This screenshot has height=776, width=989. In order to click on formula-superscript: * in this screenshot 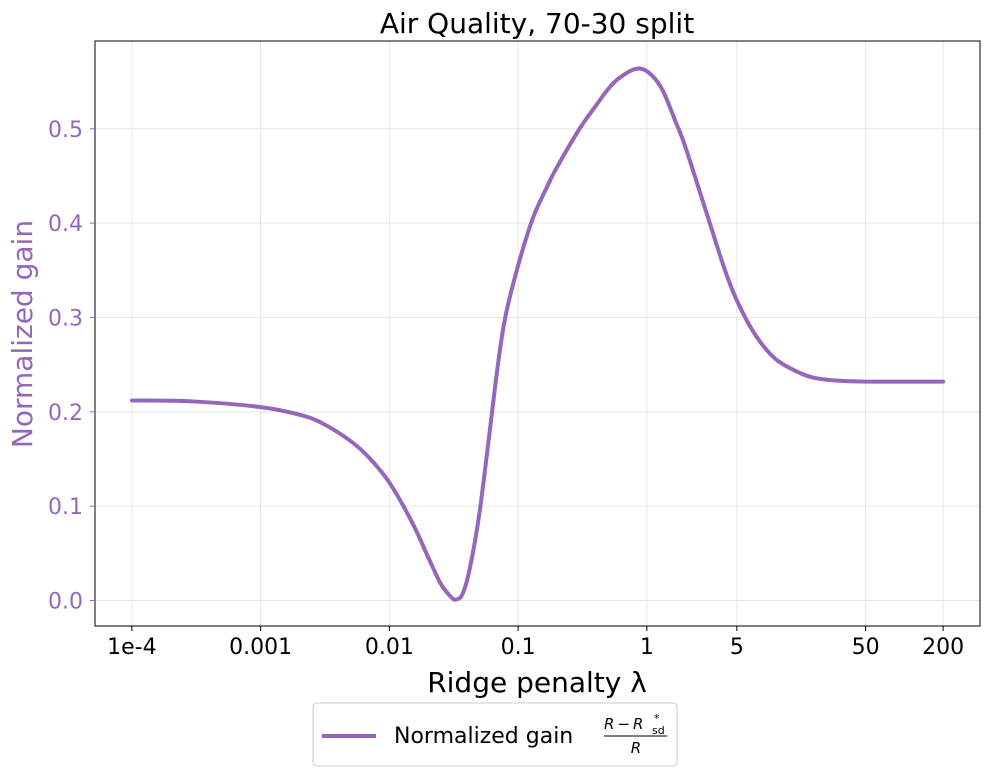, I will do `click(657, 718)`.